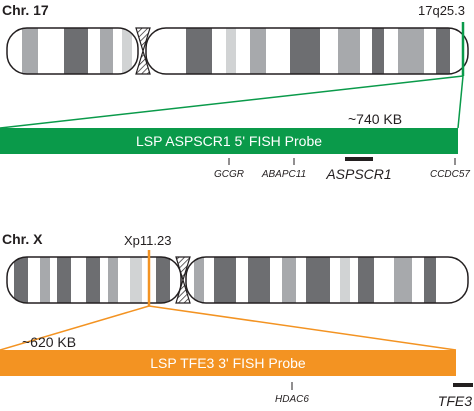  What do you see at coordinates (283, 174) in the screenshot?
I see `gene-label-abapc11: ABAPC11` at bounding box center [283, 174].